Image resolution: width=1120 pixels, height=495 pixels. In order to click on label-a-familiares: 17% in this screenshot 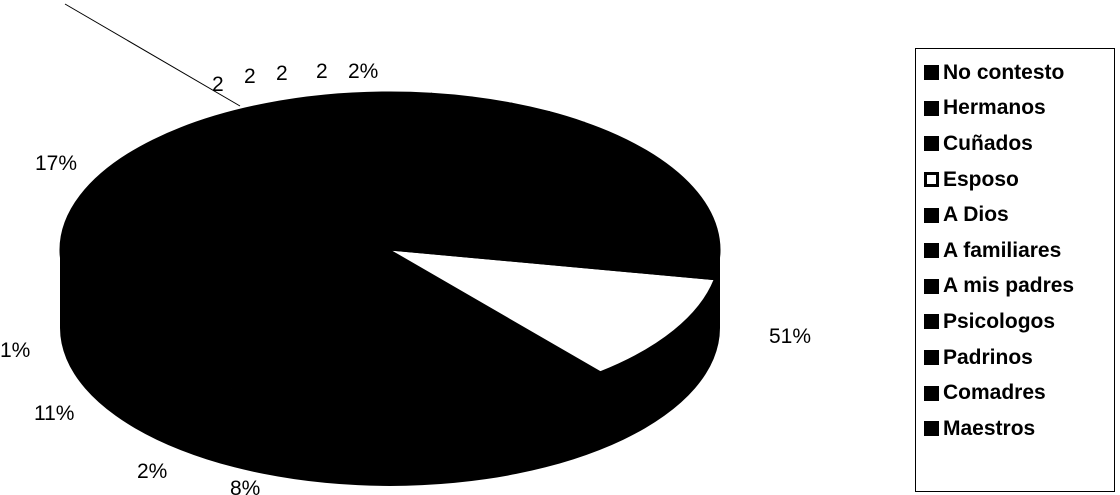, I will do `click(56, 163)`.